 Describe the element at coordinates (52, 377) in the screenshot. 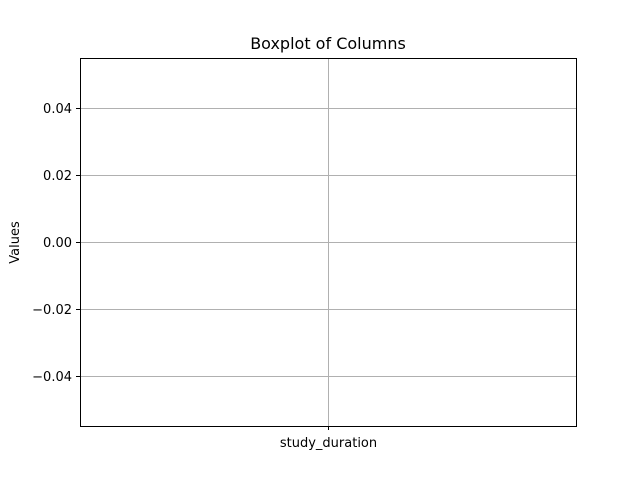

I see `y-tick-label: −0.04` at that location.